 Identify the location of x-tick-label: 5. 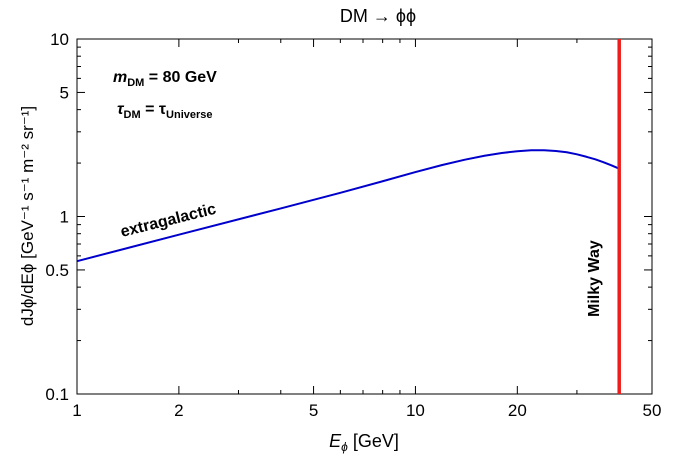
(313, 410).